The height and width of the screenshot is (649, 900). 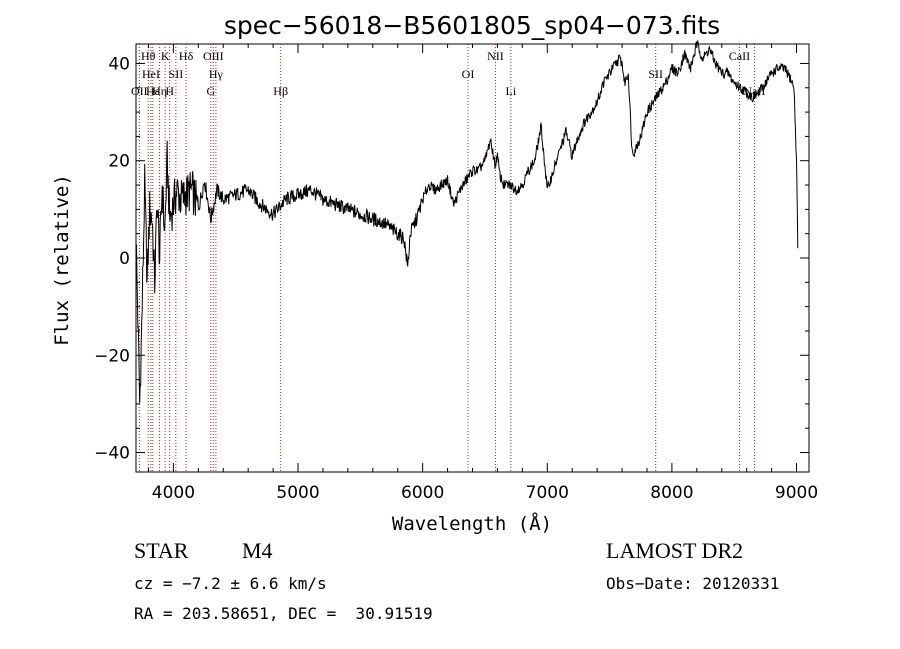 What do you see at coordinates (257, 550) in the screenshot?
I see `object-subclass: M4` at bounding box center [257, 550].